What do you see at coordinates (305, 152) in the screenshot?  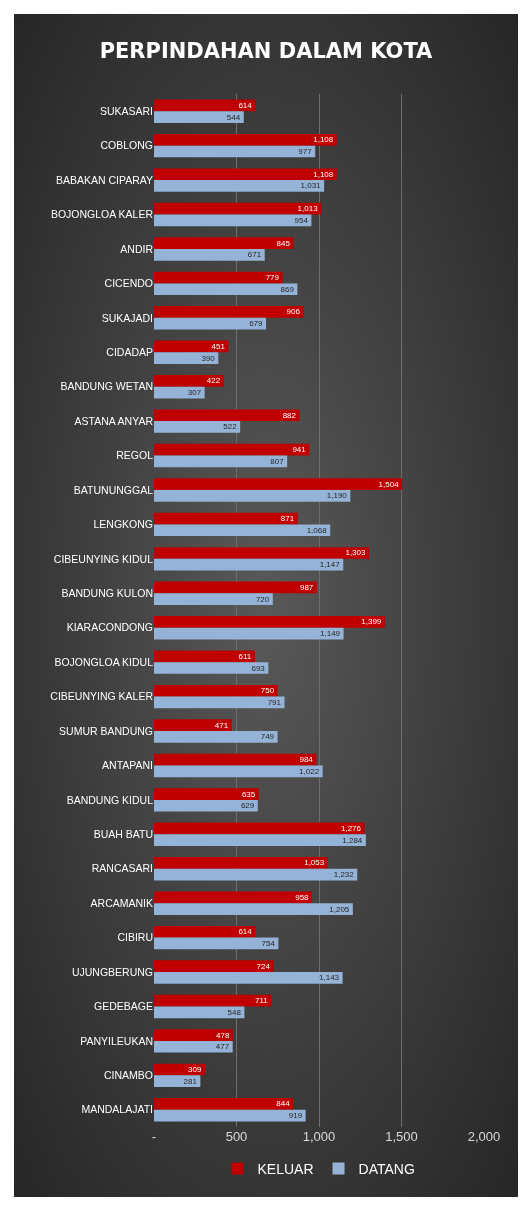 I see `data-label: 977` at bounding box center [305, 152].